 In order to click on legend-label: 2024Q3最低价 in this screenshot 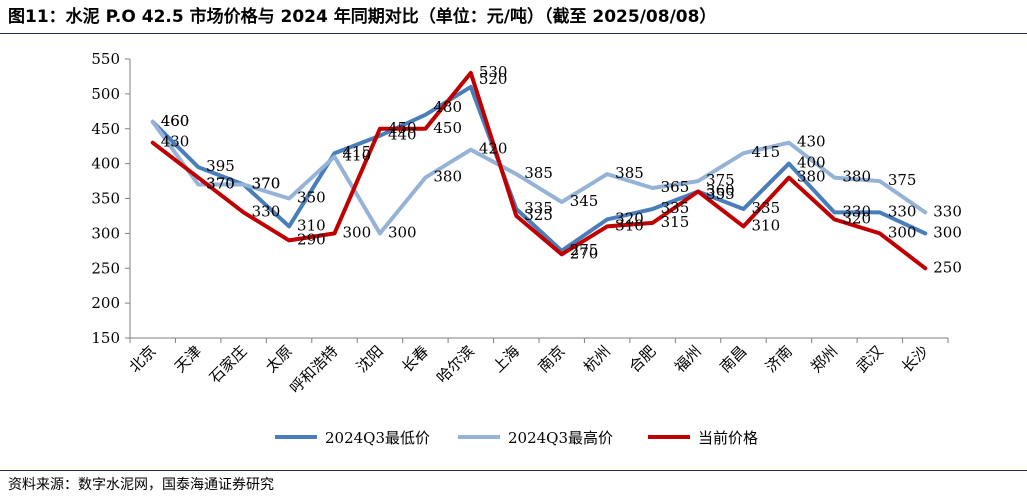, I will do `click(377, 438)`.